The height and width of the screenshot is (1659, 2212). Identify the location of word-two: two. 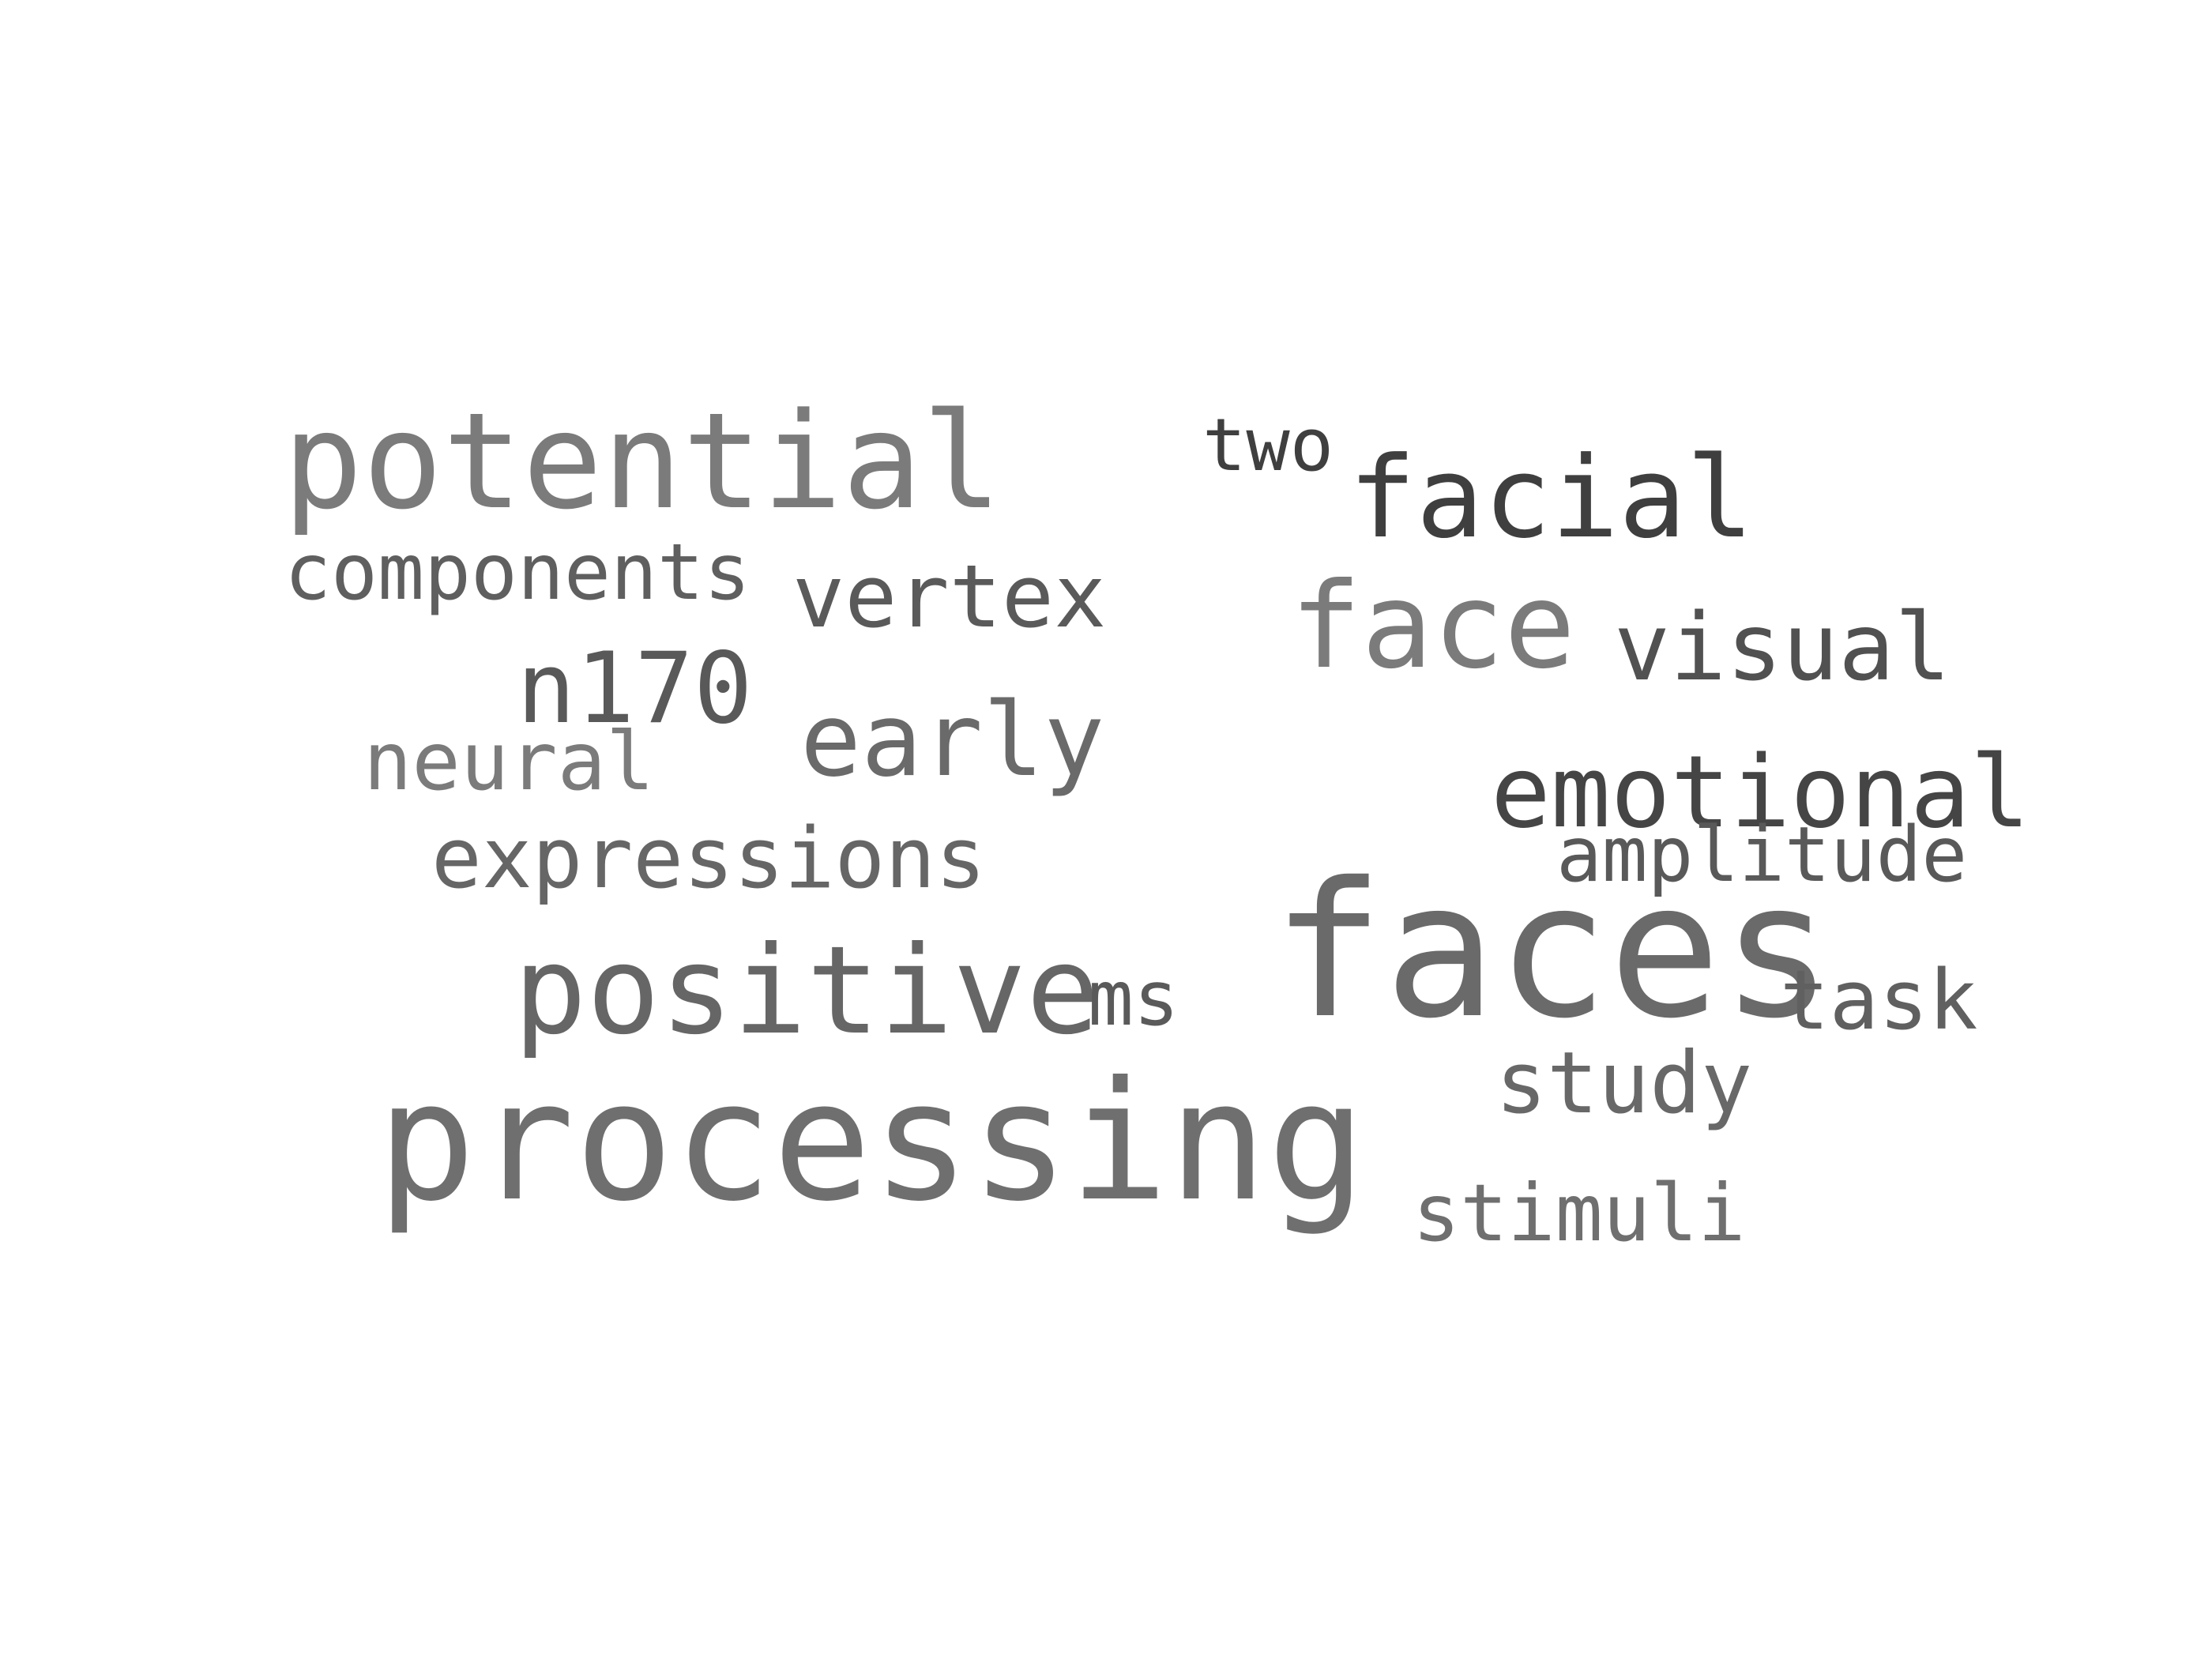
(1268, 445).